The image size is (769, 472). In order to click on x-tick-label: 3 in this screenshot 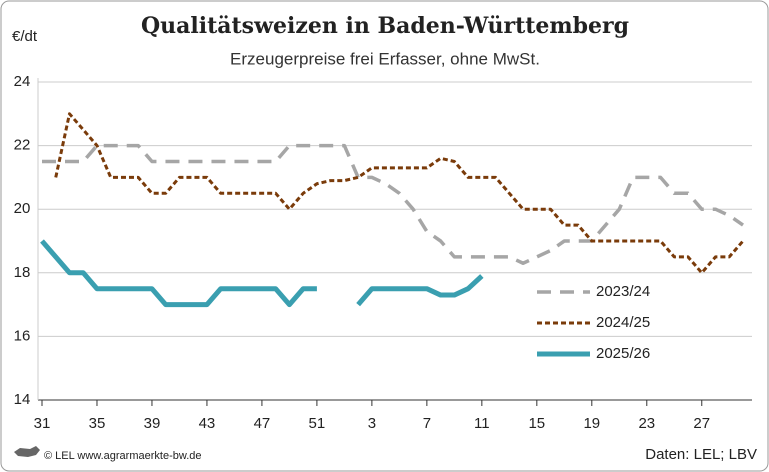, I will do `click(372, 423)`.